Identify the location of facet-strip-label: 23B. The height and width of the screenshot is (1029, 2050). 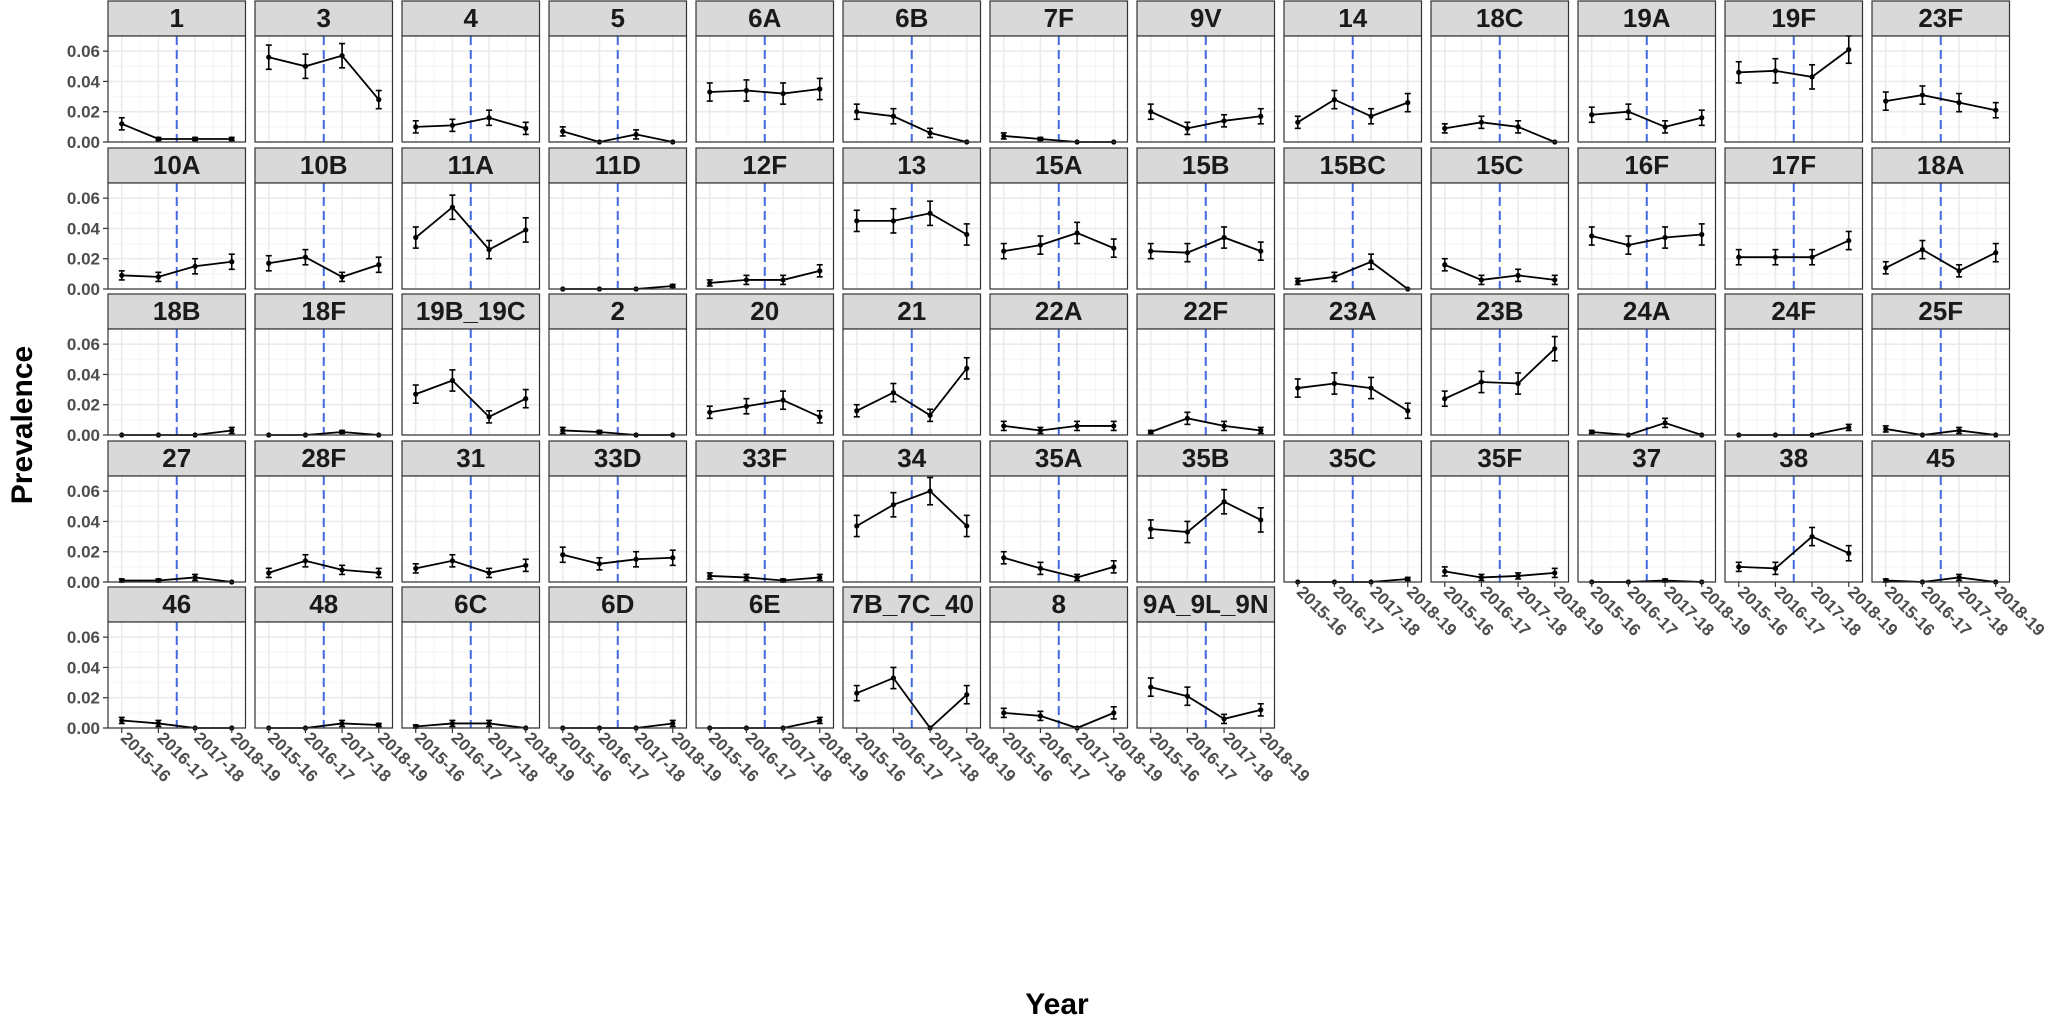
(1500, 311).